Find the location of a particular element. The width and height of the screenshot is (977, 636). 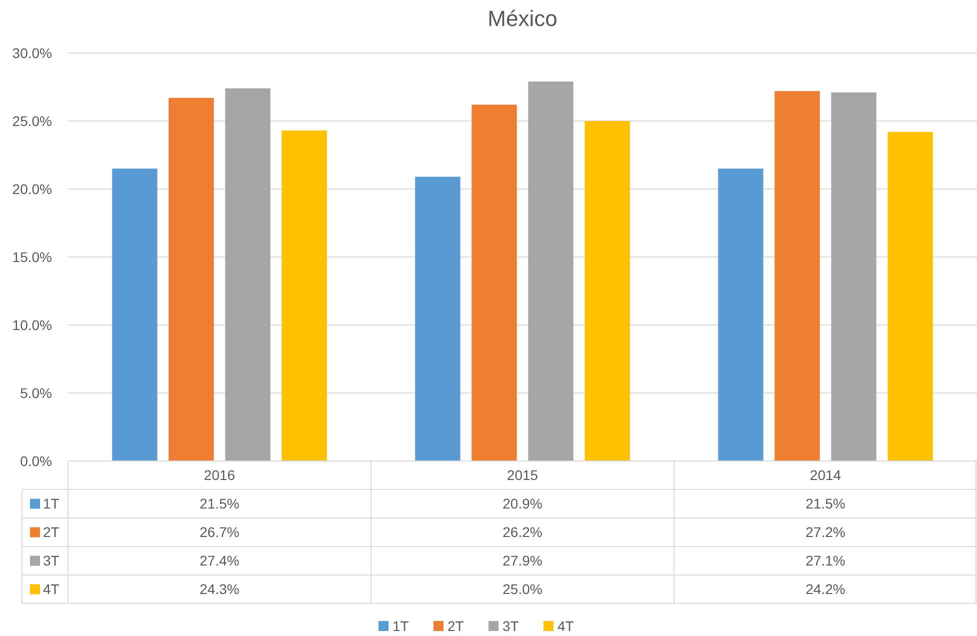

text: 4T is located at coordinates (51, 589).